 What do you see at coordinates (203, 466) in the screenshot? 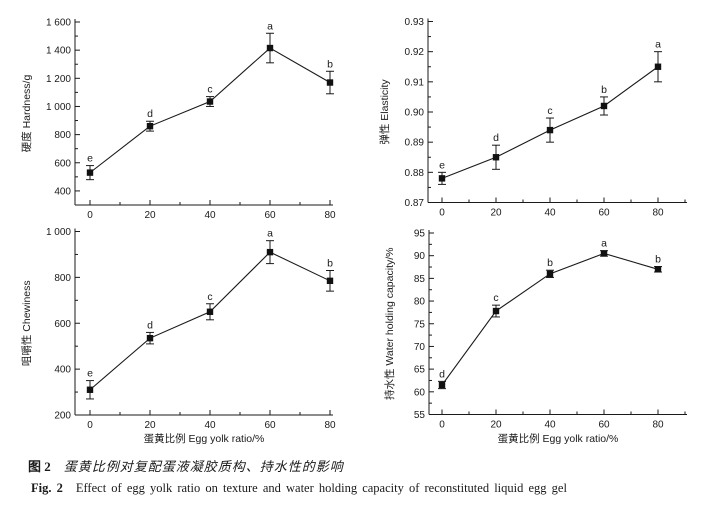
I see `caption-cn-text: 蛋黄比例对复配蛋液凝胶质构、持水性的影响` at bounding box center [203, 466].